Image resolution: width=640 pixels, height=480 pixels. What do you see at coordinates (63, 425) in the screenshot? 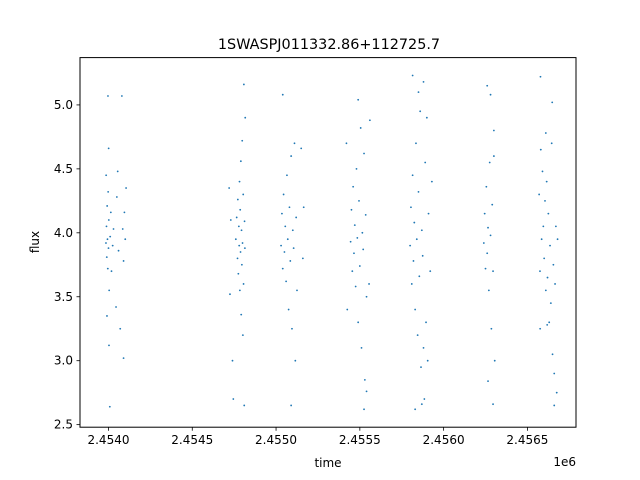
I see `y-tick-label: 2.5` at bounding box center [63, 425].